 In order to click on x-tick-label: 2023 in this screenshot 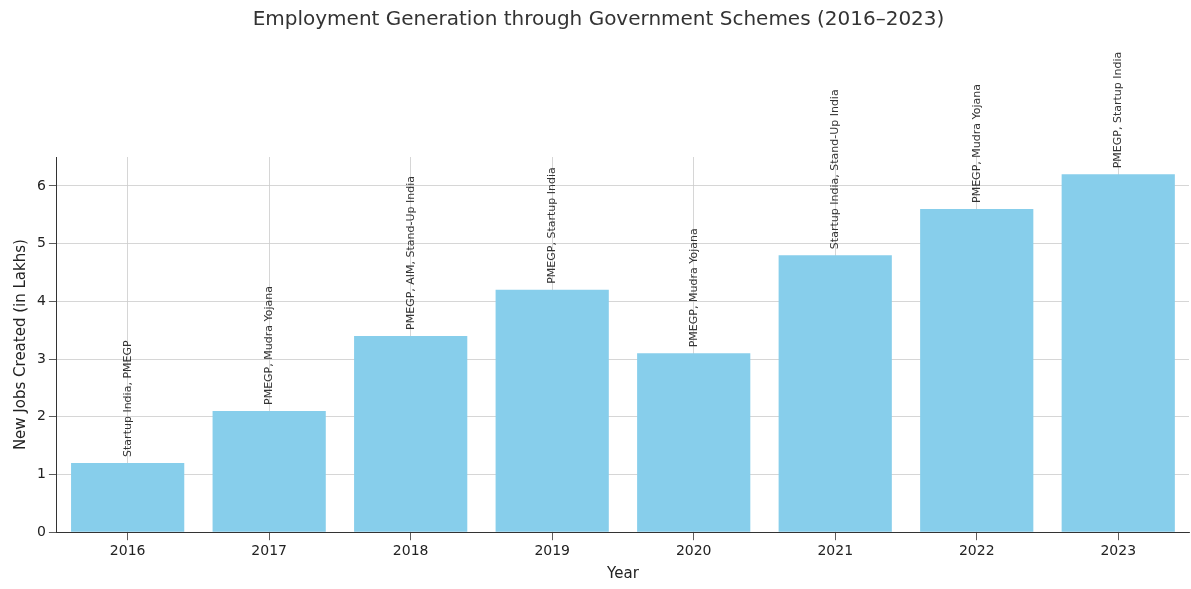, I will do `click(1118, 550)`.